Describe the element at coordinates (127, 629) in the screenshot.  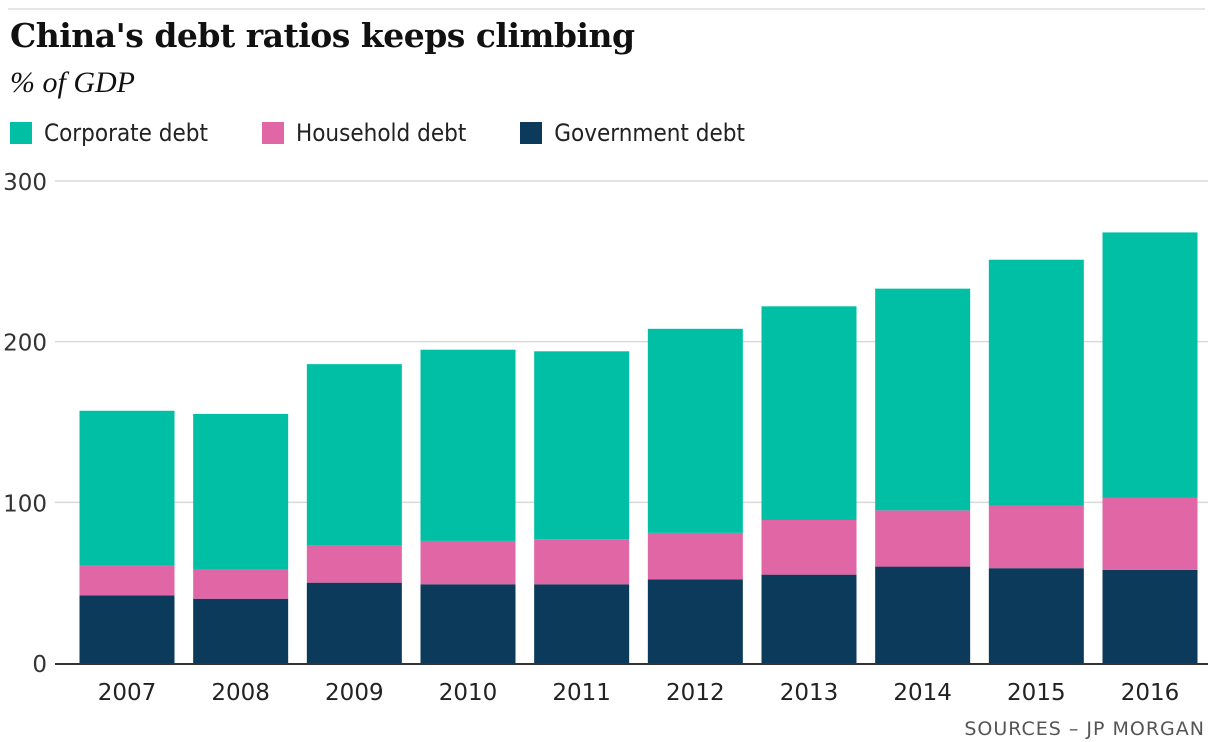
I see `bar-government-debt-2007` at that location.